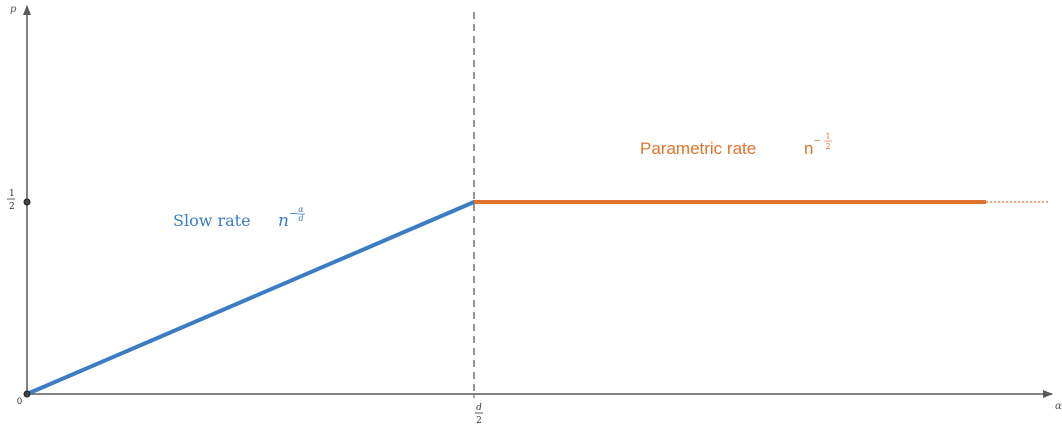  I want to click on parametric-rate-minus: −, so click(817, 141).